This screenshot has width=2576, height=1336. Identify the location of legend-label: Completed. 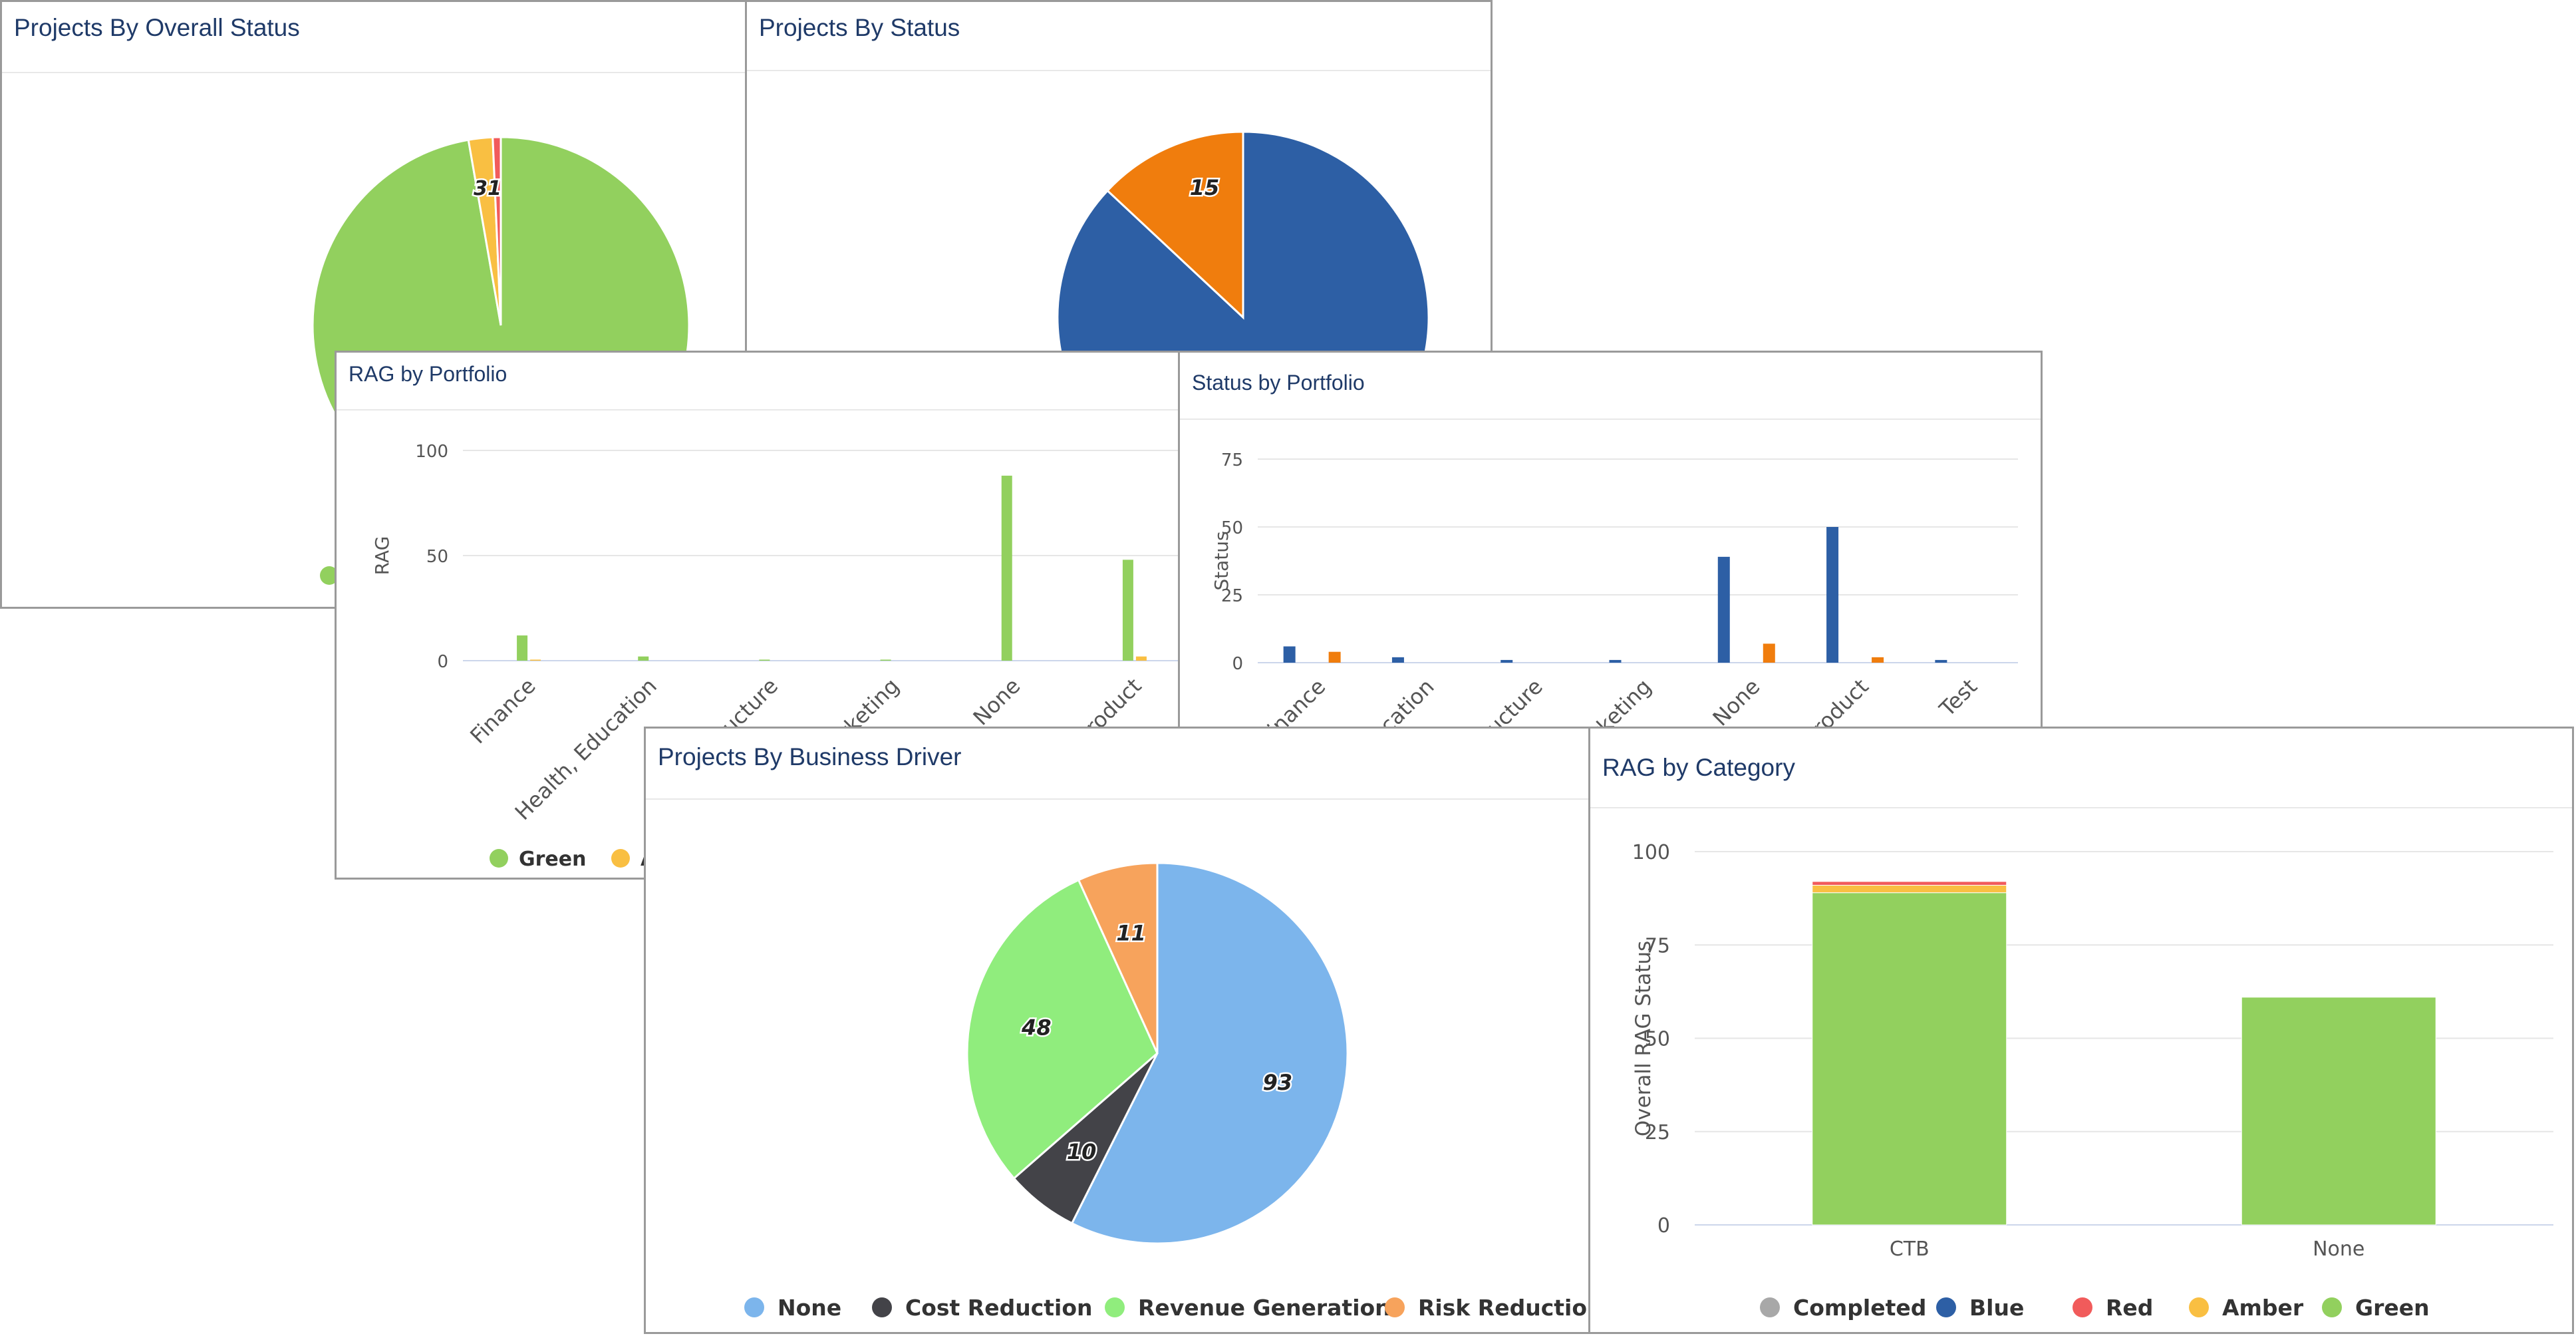
(1859, 1308).